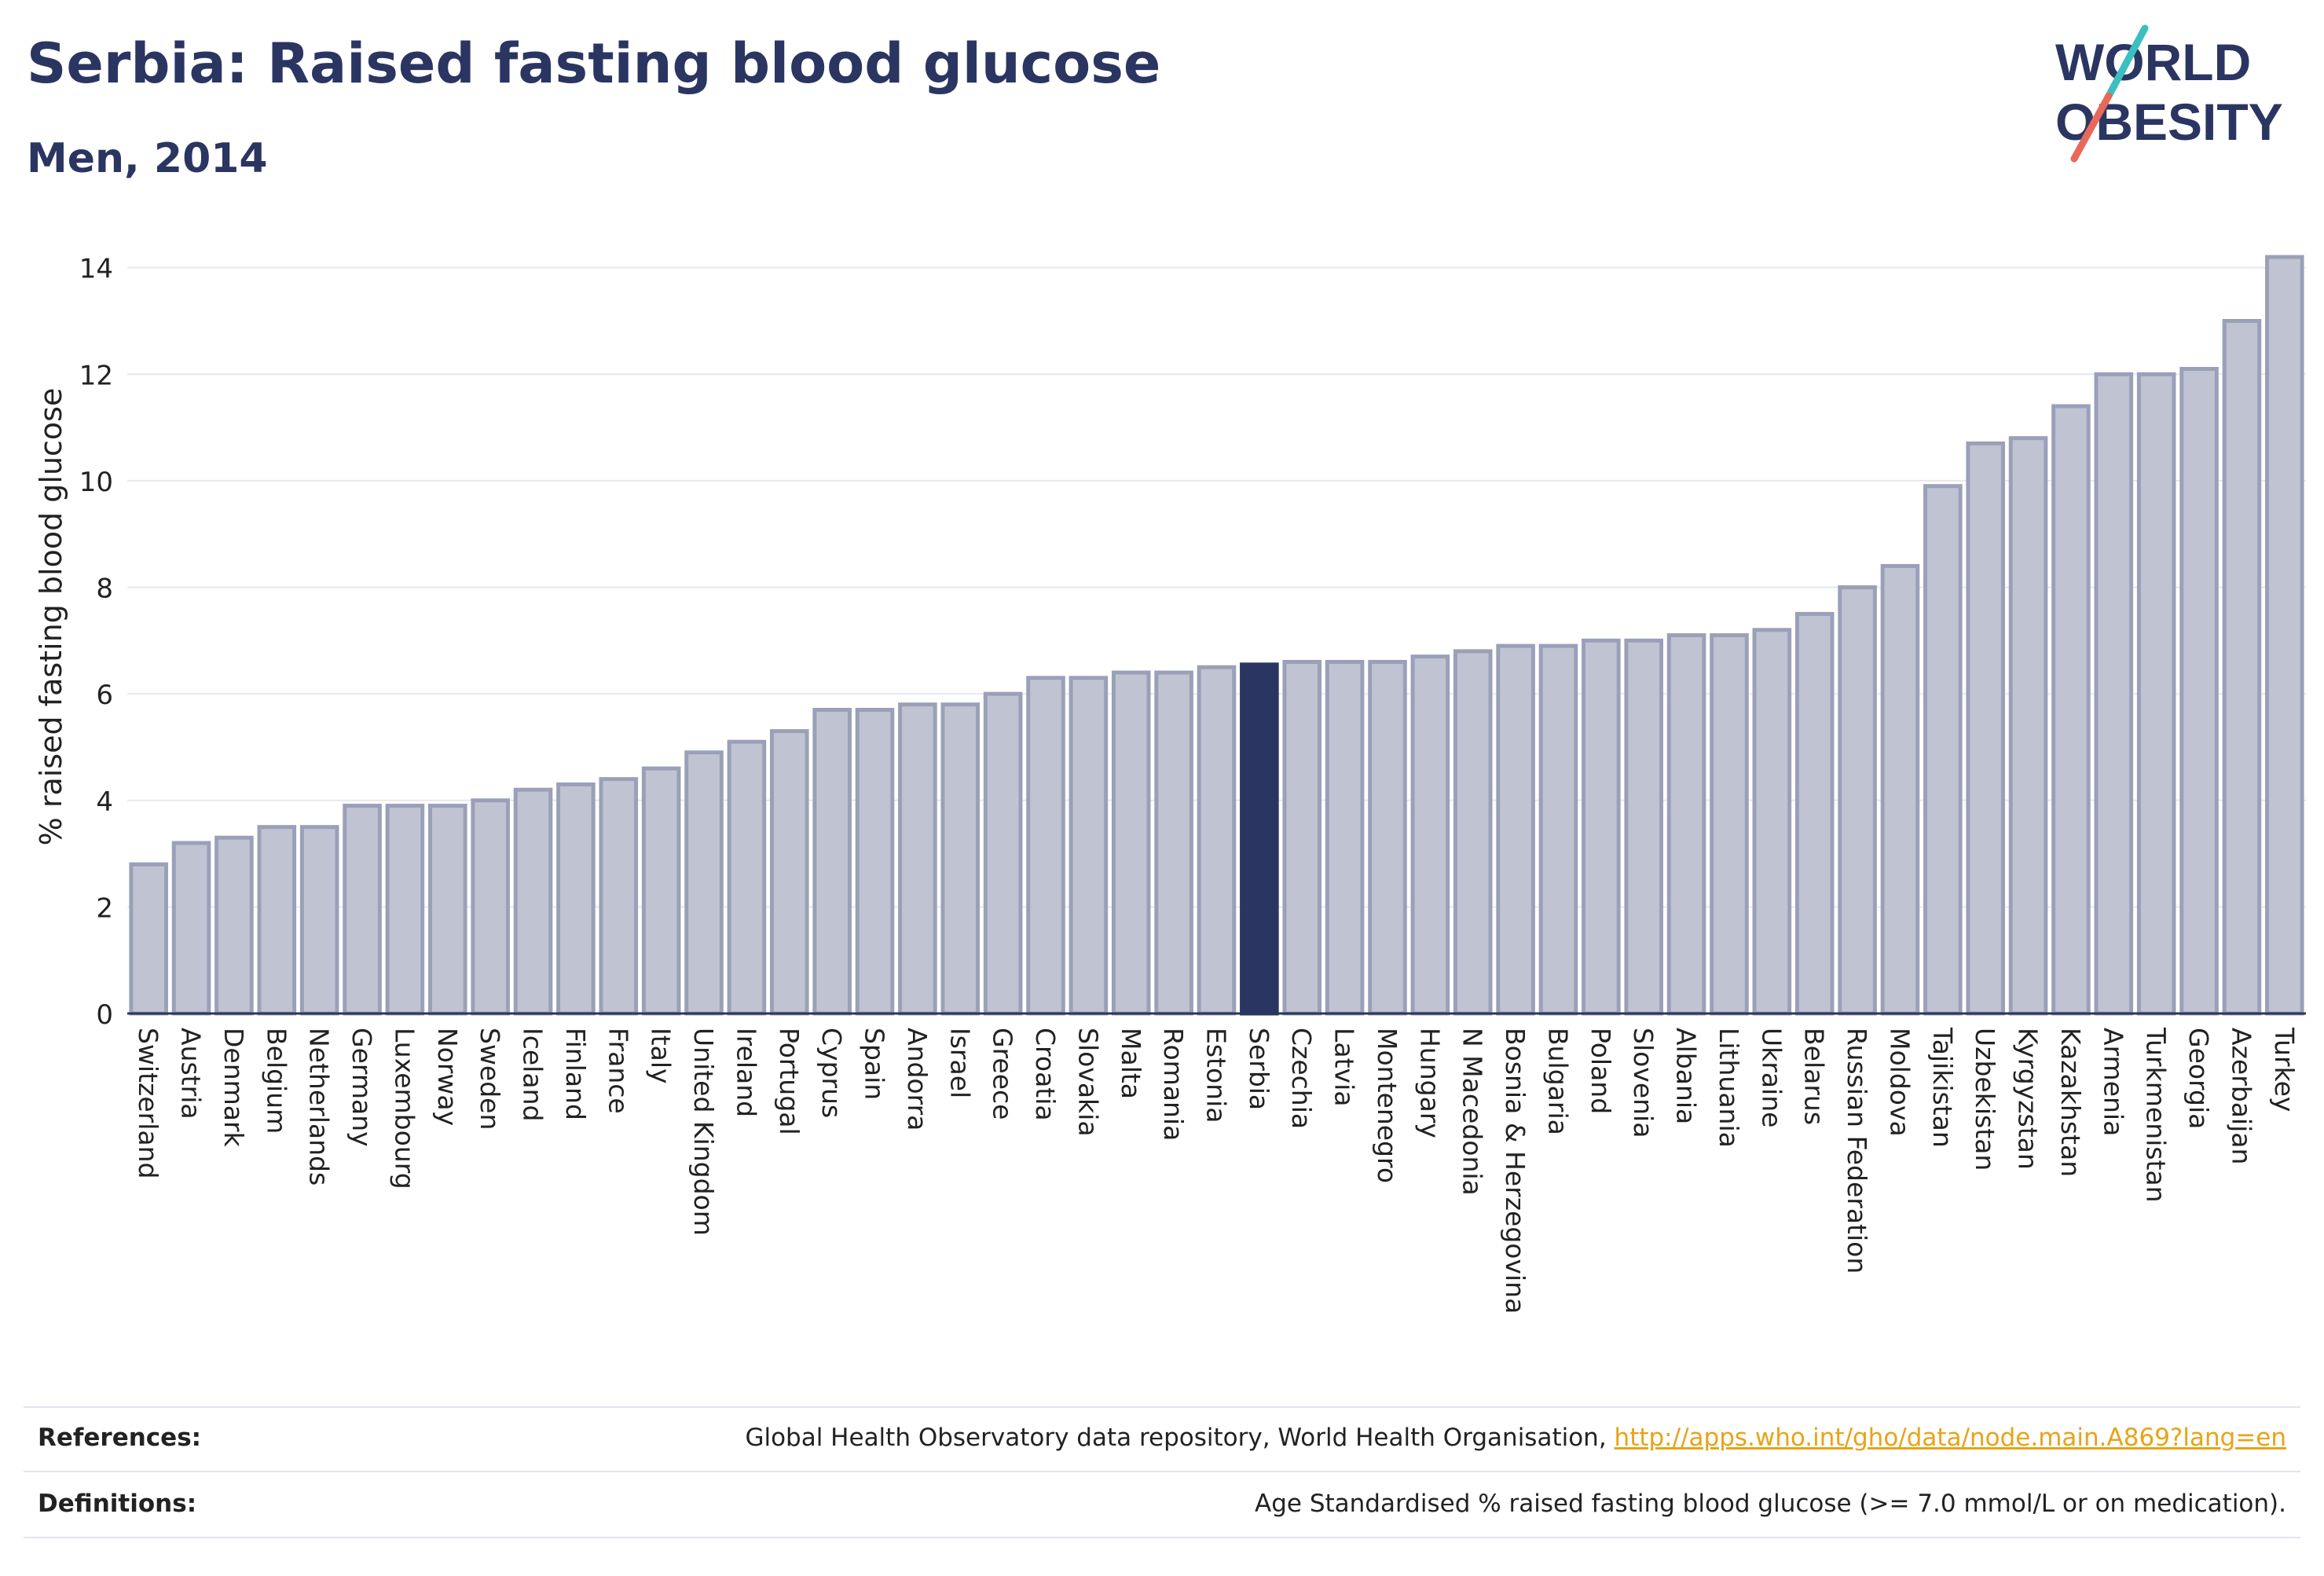 Image resolution: width=2324 pixels, height=1576 pixels. Describe the element at coordinates (104, 695) in the screenshot. I see `y-tick-label: 6` at that location.